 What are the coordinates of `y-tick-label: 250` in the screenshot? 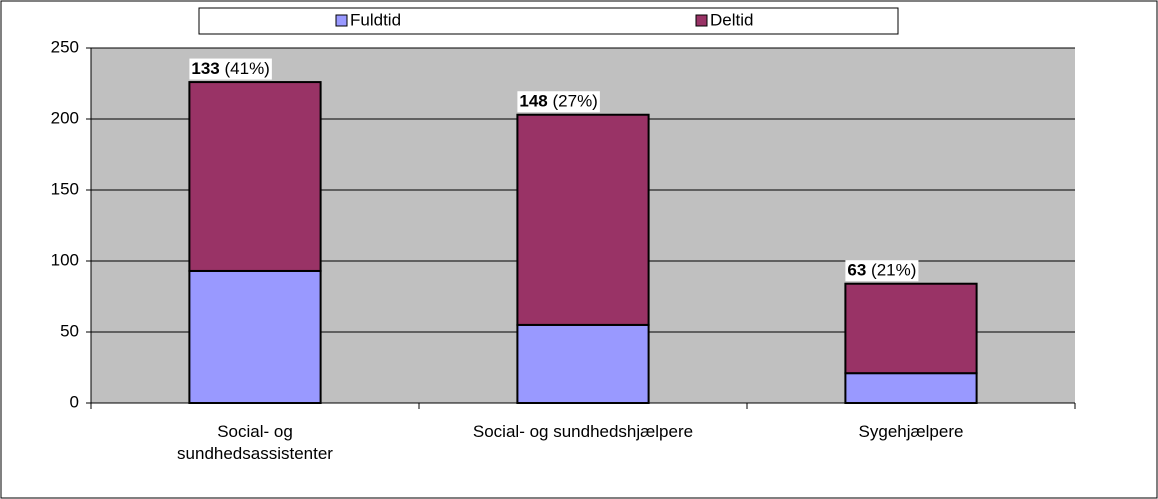 It's located at (65, 46).